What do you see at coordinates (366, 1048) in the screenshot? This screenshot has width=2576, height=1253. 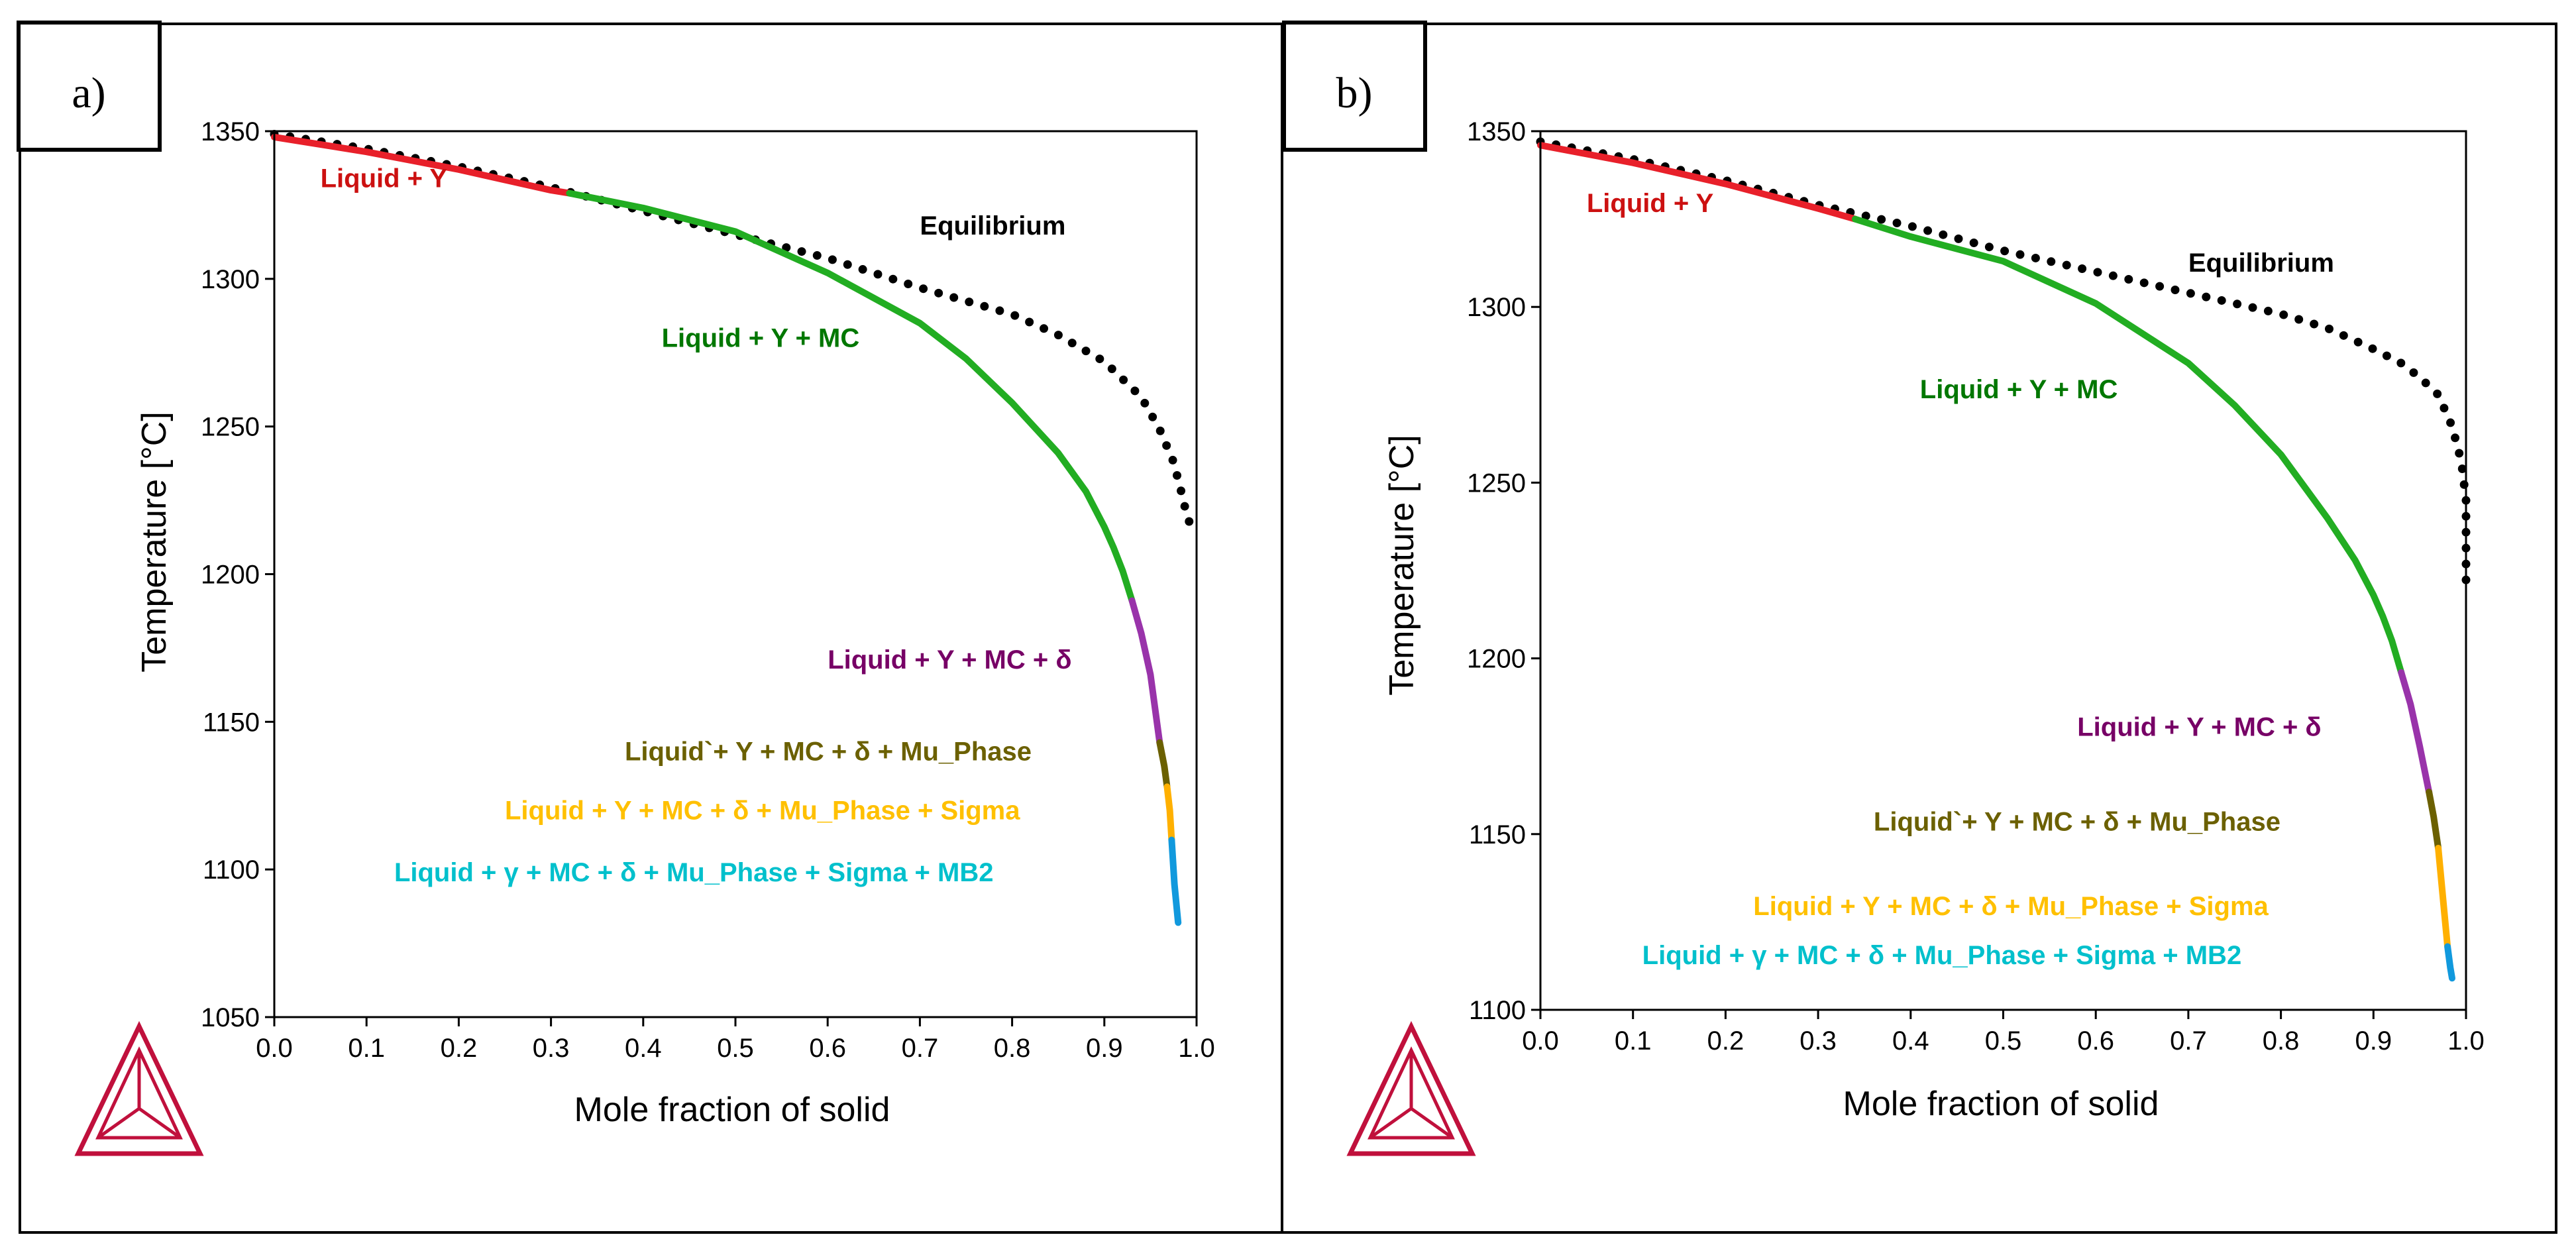 I see `panel-a-xtick-label: 0.1` at bounding box center [366, 1048].